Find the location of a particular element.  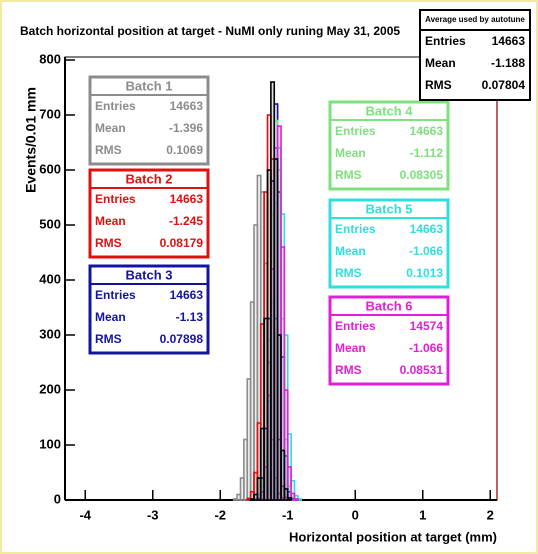

stats-value: 0.07804 is located at coordinates (504, 85).